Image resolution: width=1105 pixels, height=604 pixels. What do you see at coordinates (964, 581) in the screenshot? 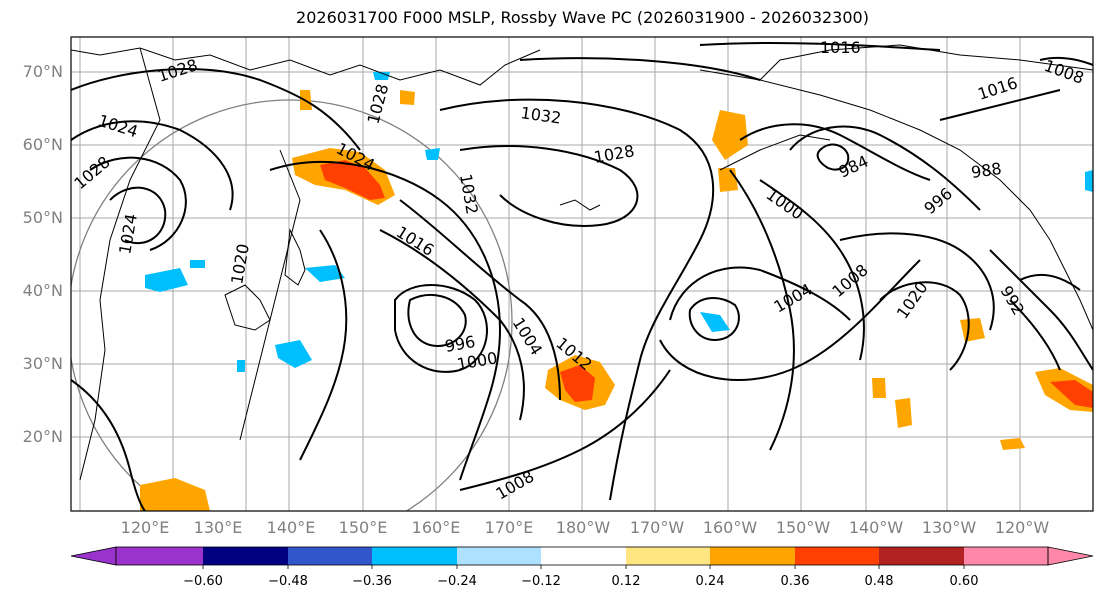
I see `colorbar-tick: 0.60` at bounding box center [964, 581].